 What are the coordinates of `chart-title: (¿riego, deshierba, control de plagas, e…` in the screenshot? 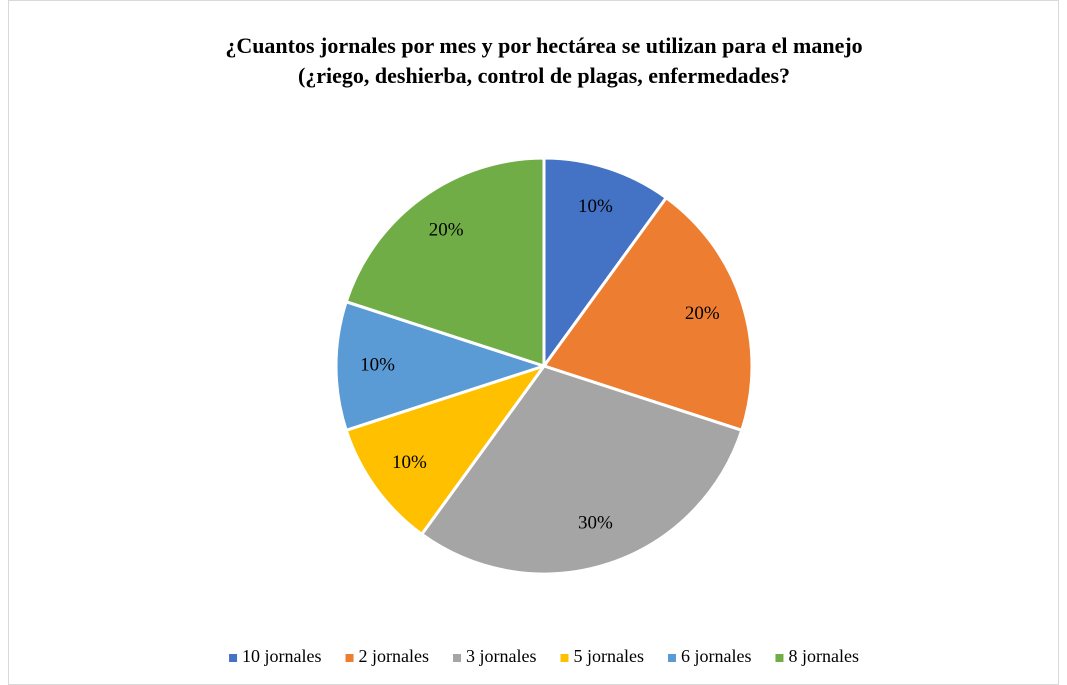 It's located at (544, 75).